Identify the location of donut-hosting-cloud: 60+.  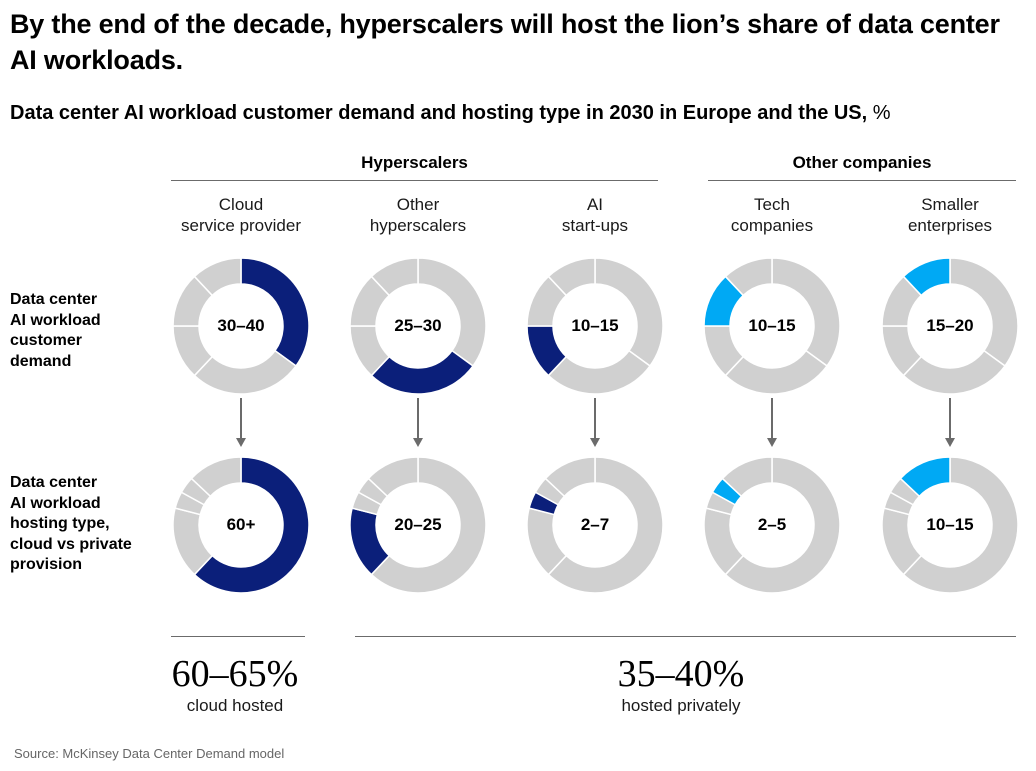
(241, 525).